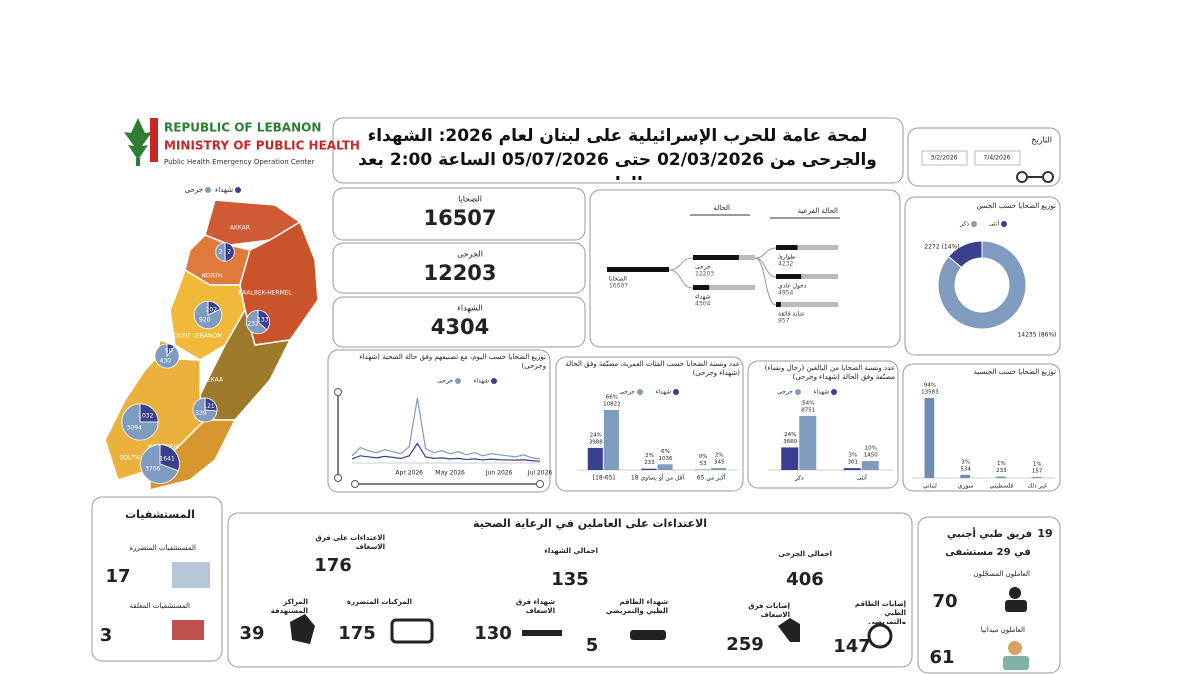 The height and width of the screenshot is (674, 1200). Describe the element at coordinates (994, 224) in the screenshot. I see `legend-label: أنثى` at that location.